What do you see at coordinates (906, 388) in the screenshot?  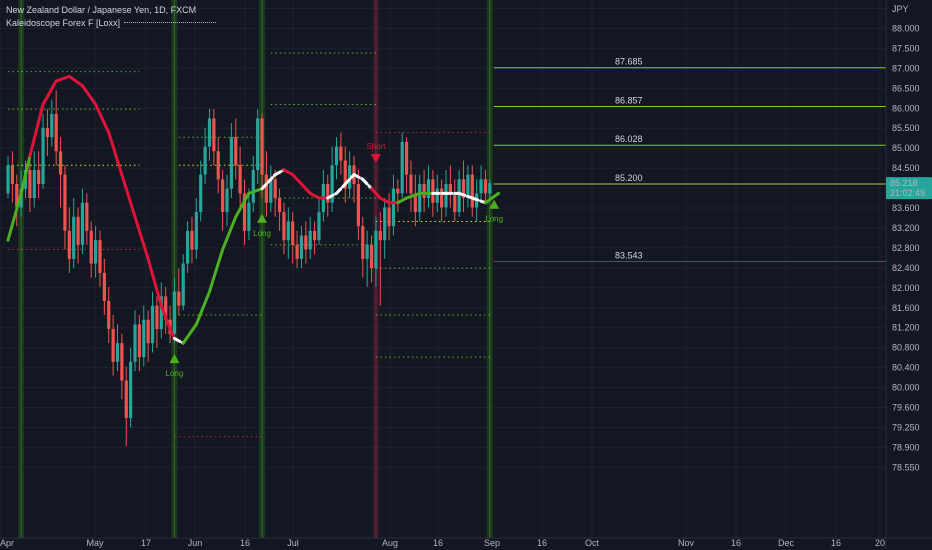 I see `y-tick-19: 80.000` at bounding box center [906, 388].